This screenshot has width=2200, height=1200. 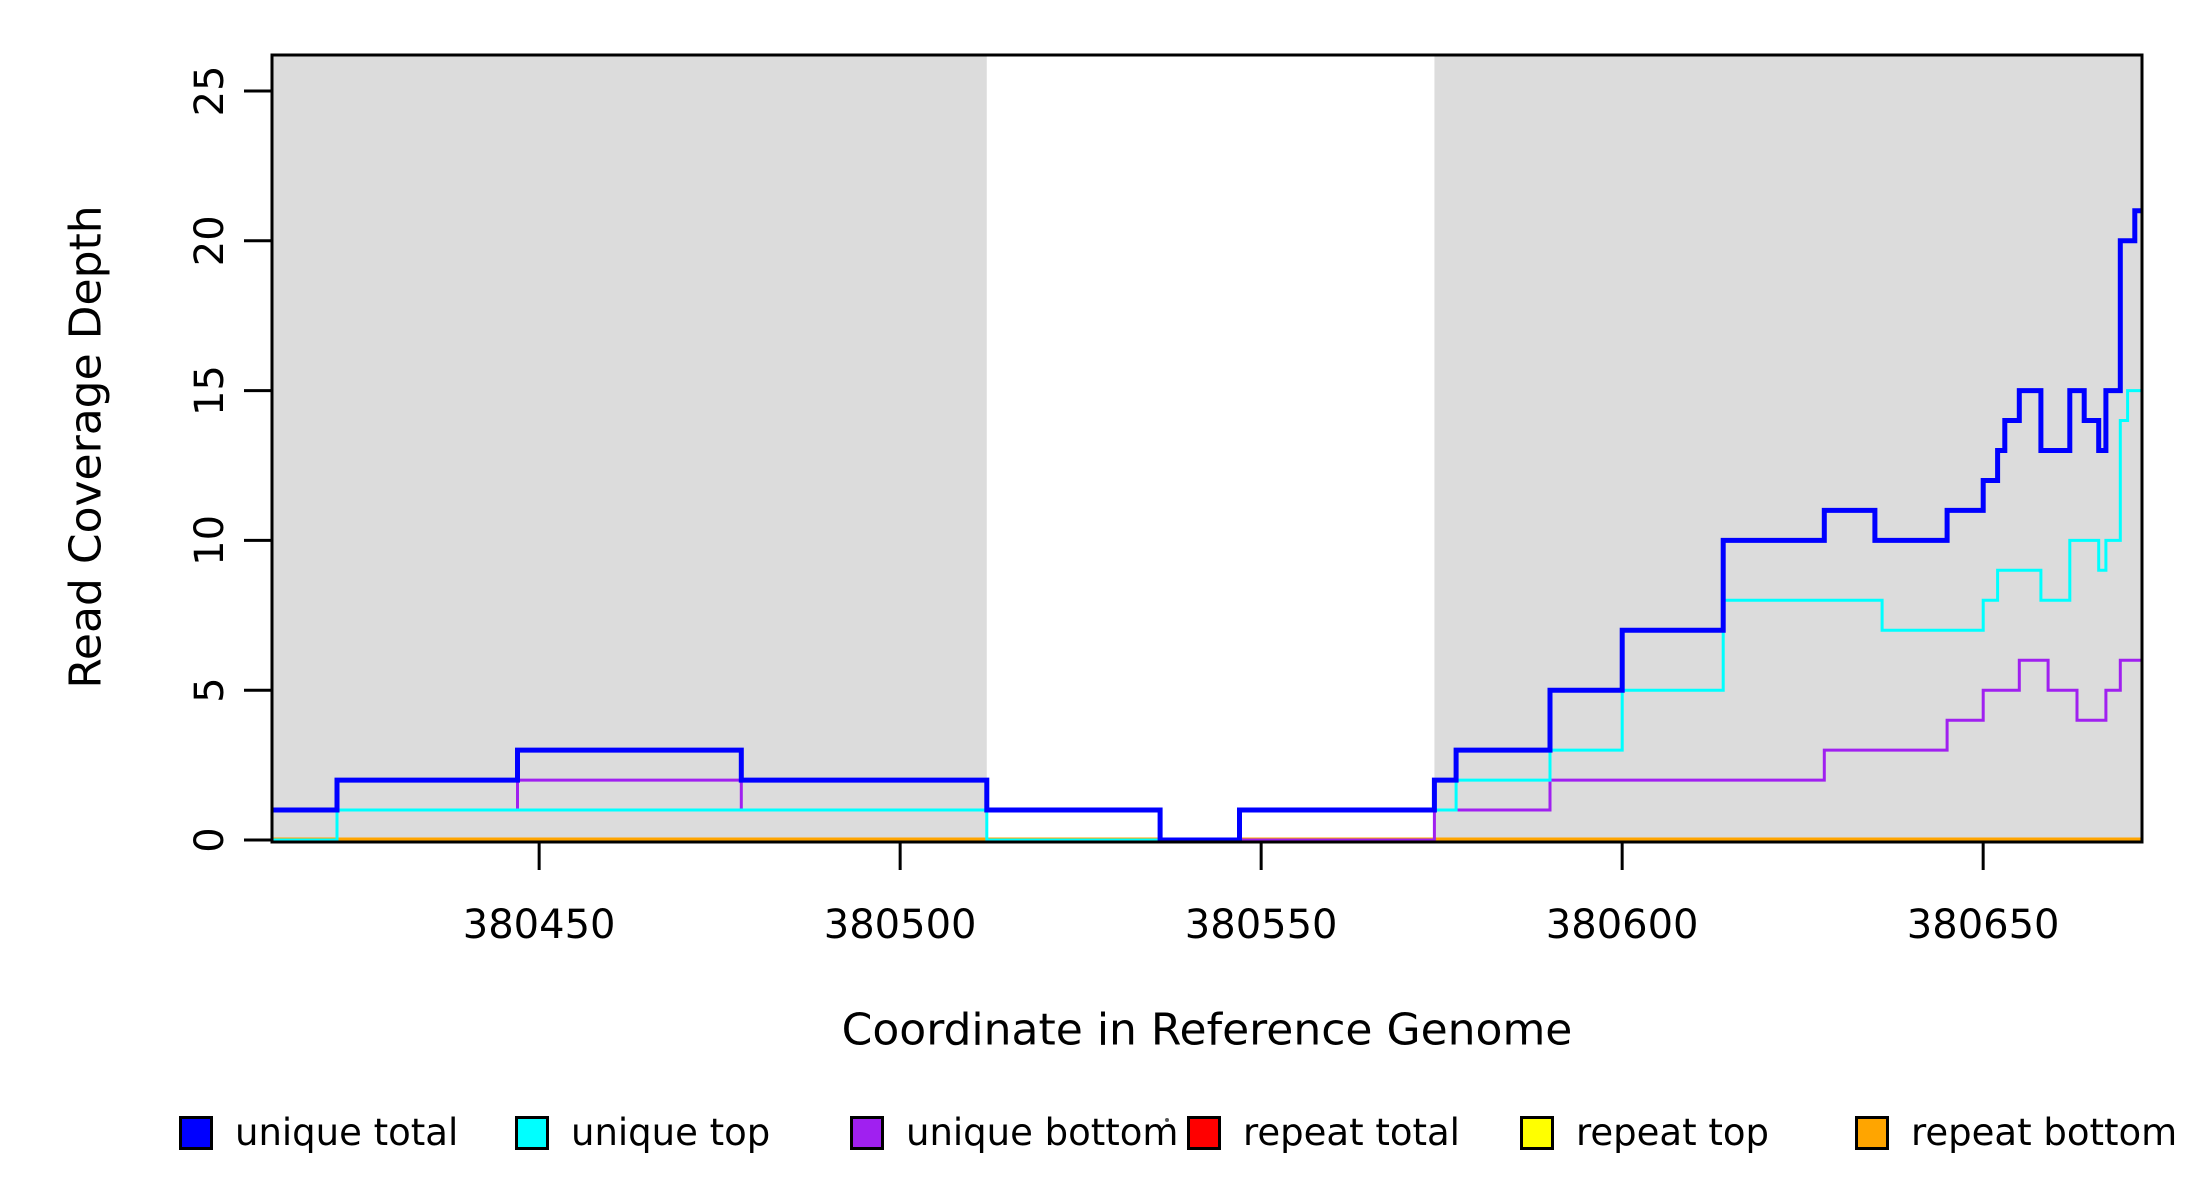 What do you see at coordinates (1261, 925) in the screenshot?
I see `x-tick-label: 380550` at bounding box center [1261, 925].